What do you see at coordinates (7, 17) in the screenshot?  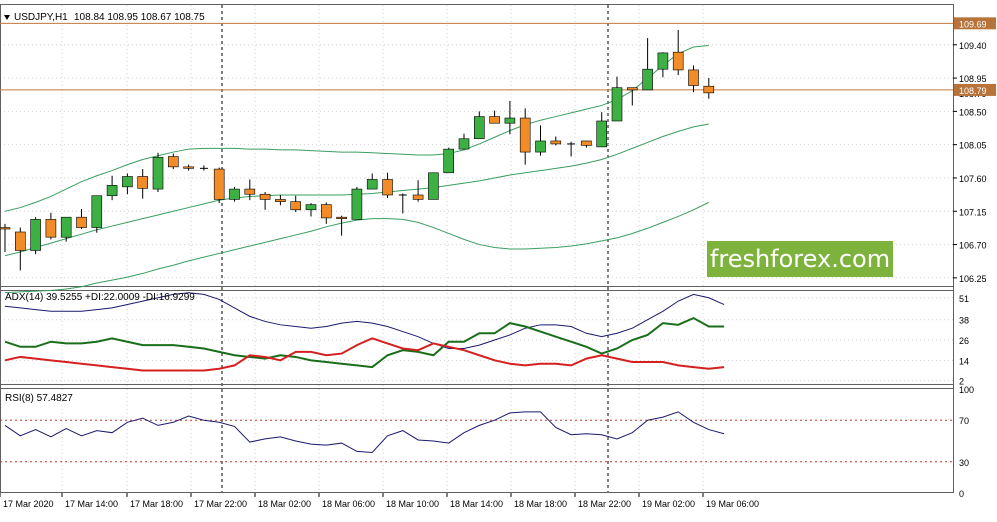 I see `symbol-dropdown-icon` at bounding box center [7, 17].